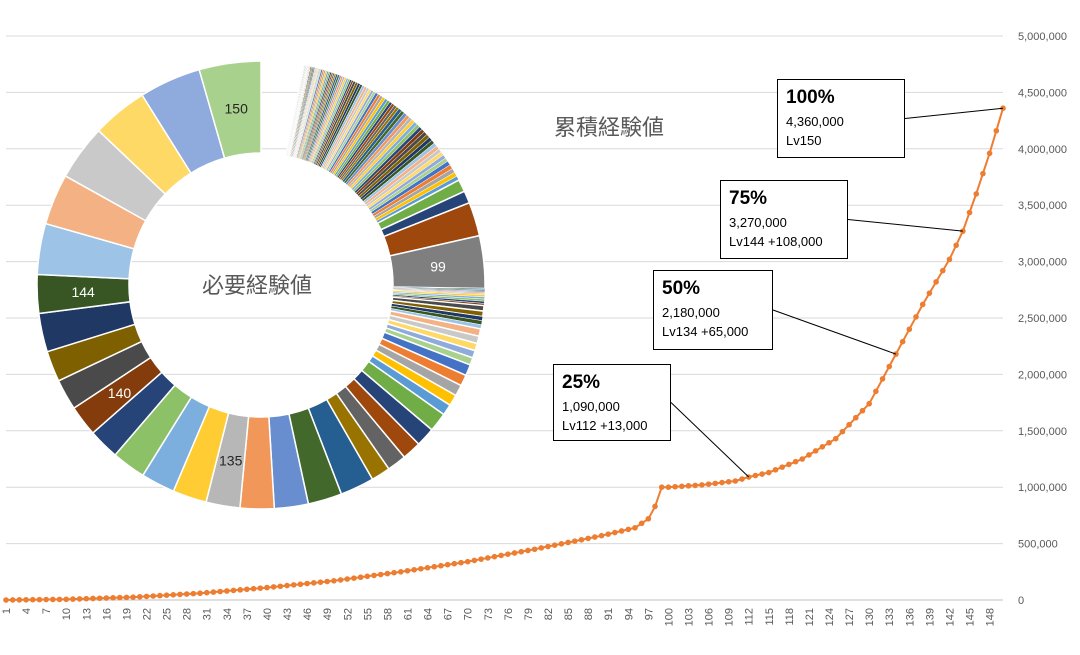  I want to click on x-tick-label: 43, so click(288, 614).